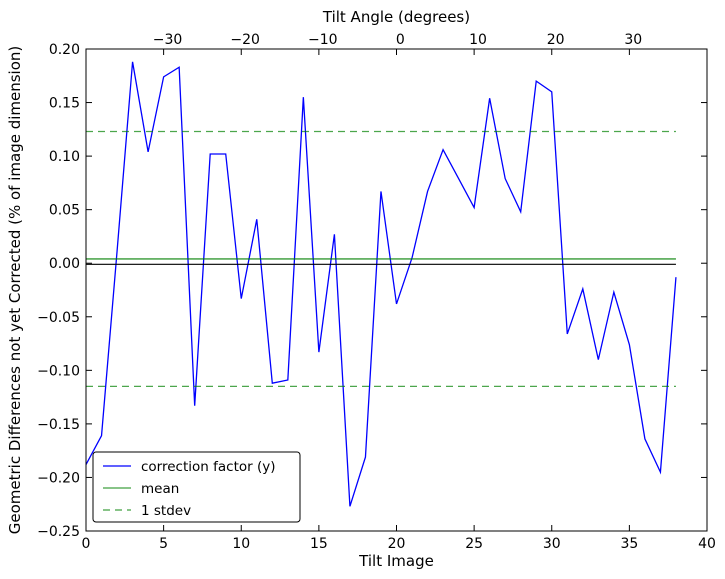 The image size is (725, 579). Describe the element at coordinates (396, 561) in the screenshot. I see `x-axis-label: Tilt Image` at that location.